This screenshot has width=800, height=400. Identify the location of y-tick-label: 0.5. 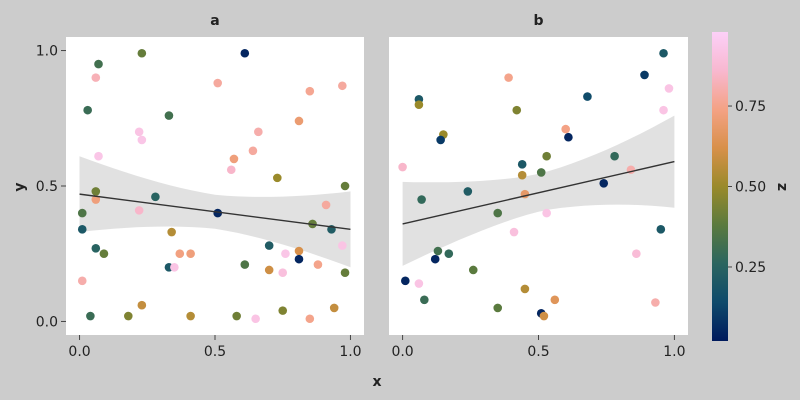
(47, 187).